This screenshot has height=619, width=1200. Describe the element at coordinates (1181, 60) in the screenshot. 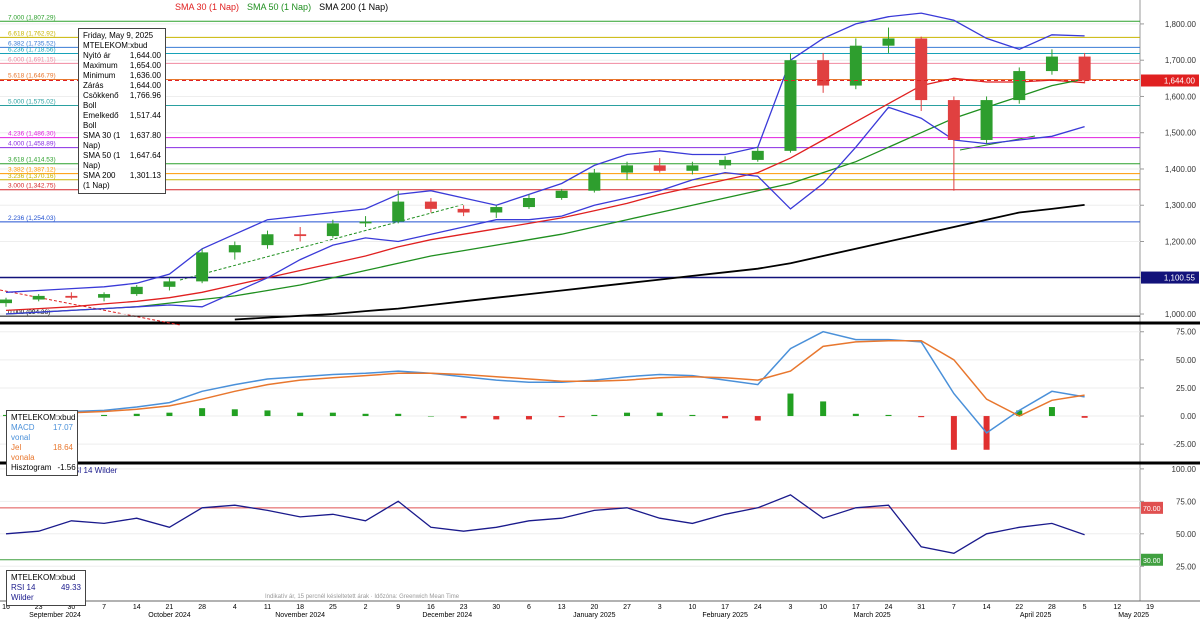

I see `y-tick-label: 1,700.00` at that location.